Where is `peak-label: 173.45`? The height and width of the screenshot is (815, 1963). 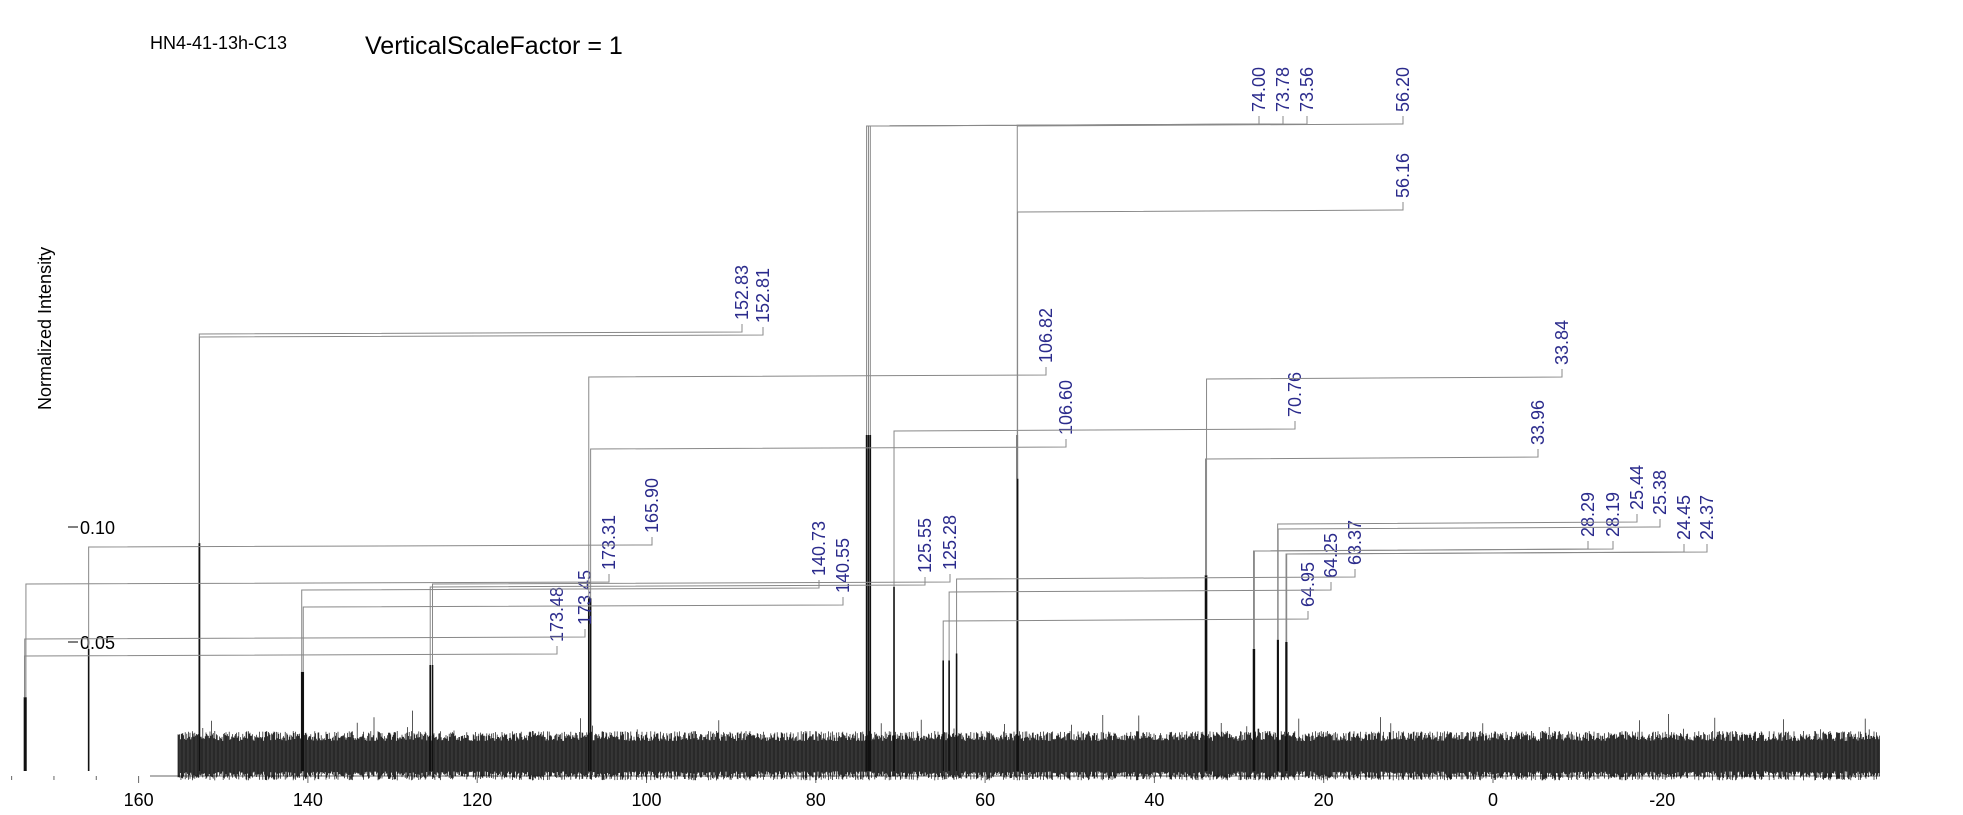
peak-label: 173.45 is located at coordinates (585, 597).